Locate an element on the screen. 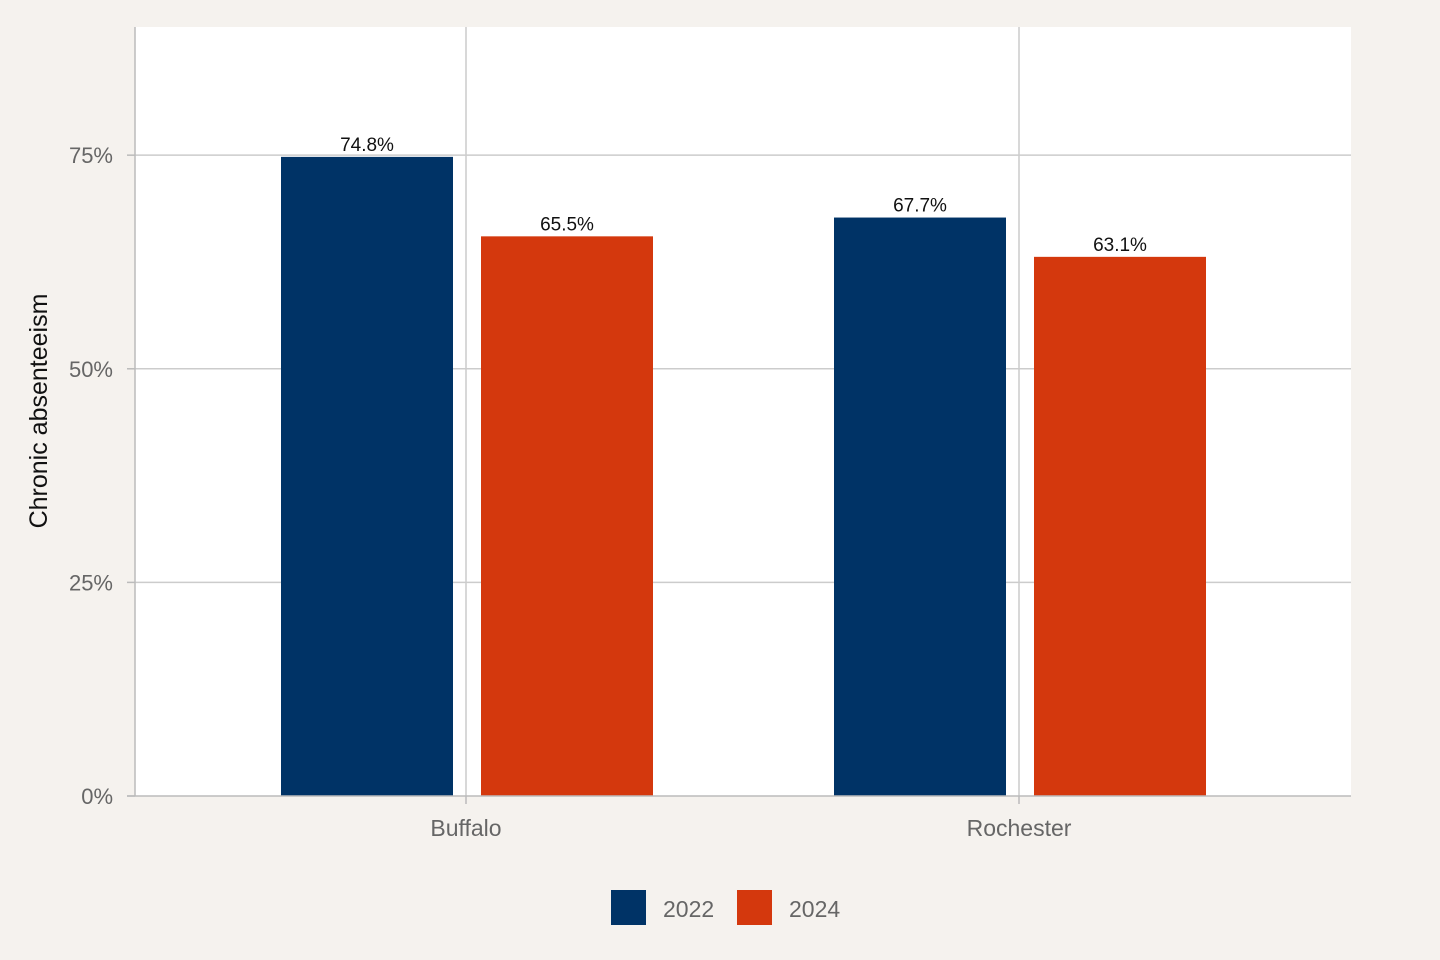 This screenshot has width=1440, height=960. y-tick-label: 0% is located at coordinates (97, 796).